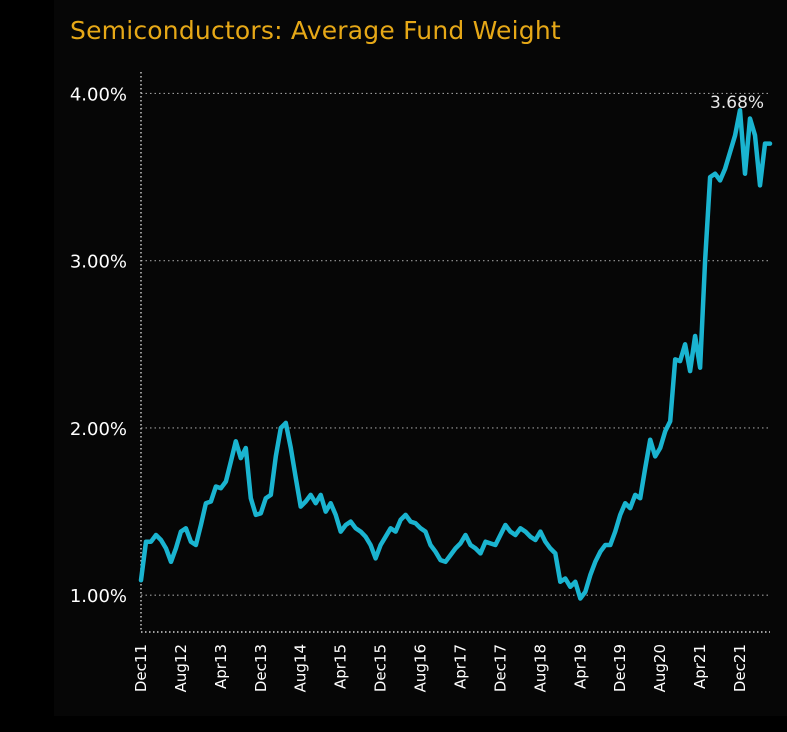 The height and width of the screenshot is (732, 787). Describe the element at coordinates (540, 668) in the screenshot. I see `x-tick-label: Aug18` at that location.